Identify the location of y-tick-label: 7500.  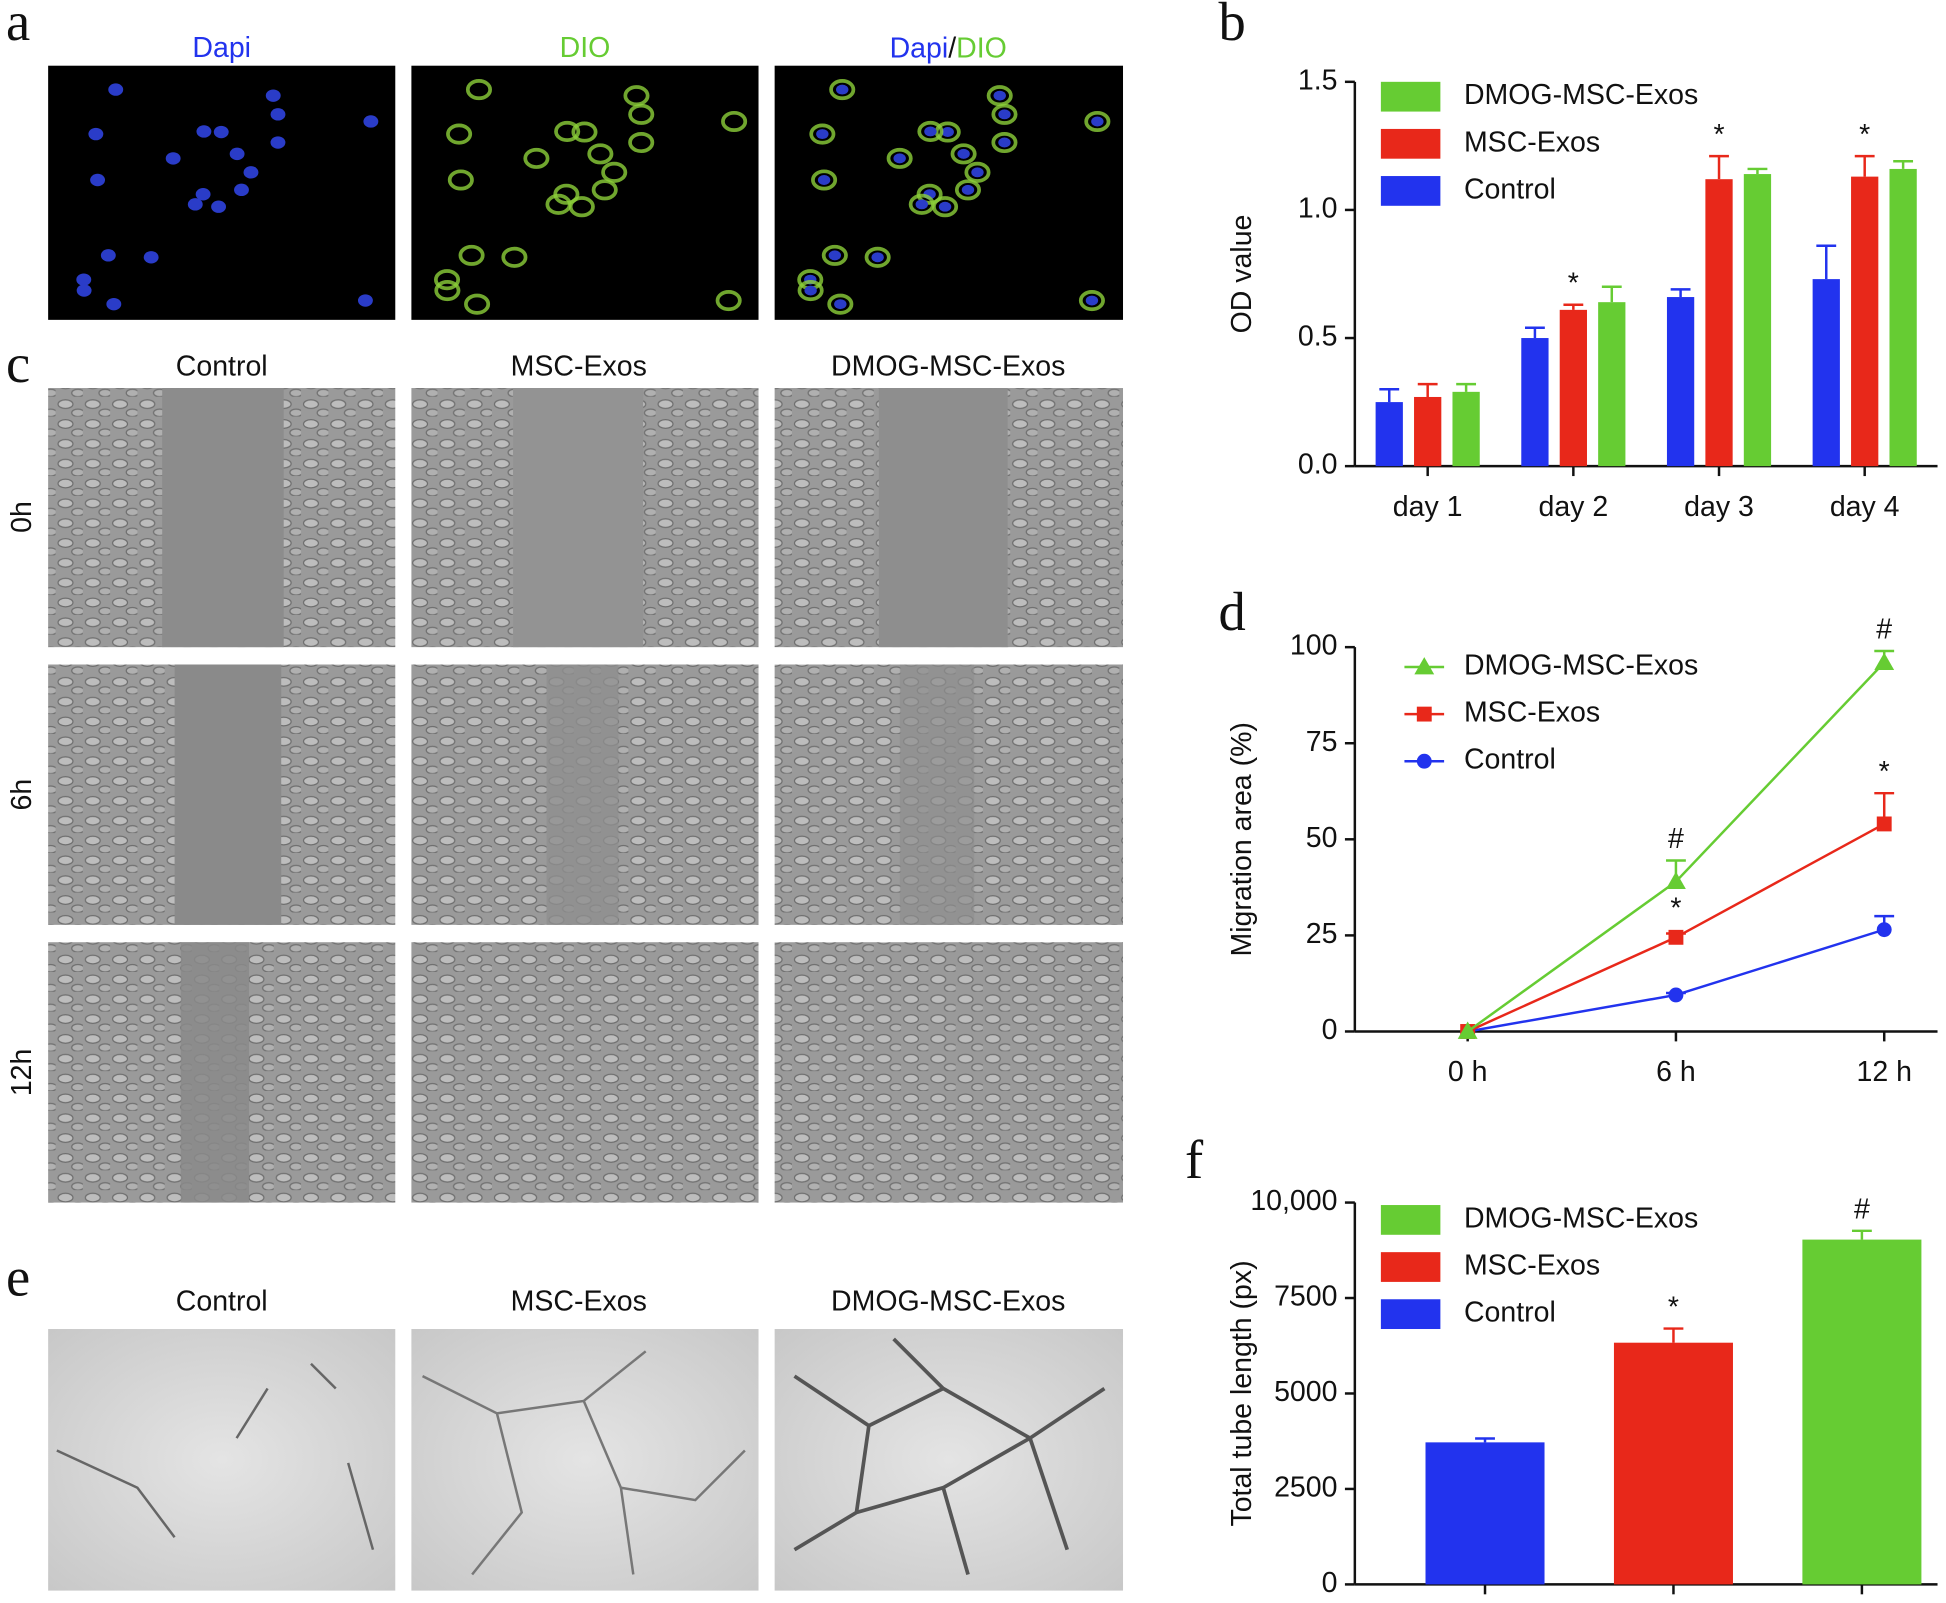
(1305, 1297).